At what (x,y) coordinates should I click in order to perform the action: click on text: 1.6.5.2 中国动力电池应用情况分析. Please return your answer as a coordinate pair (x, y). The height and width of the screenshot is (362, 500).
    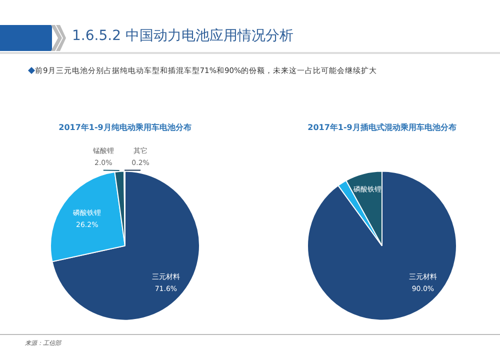
    Looking at the image, I should click on (183, 36).